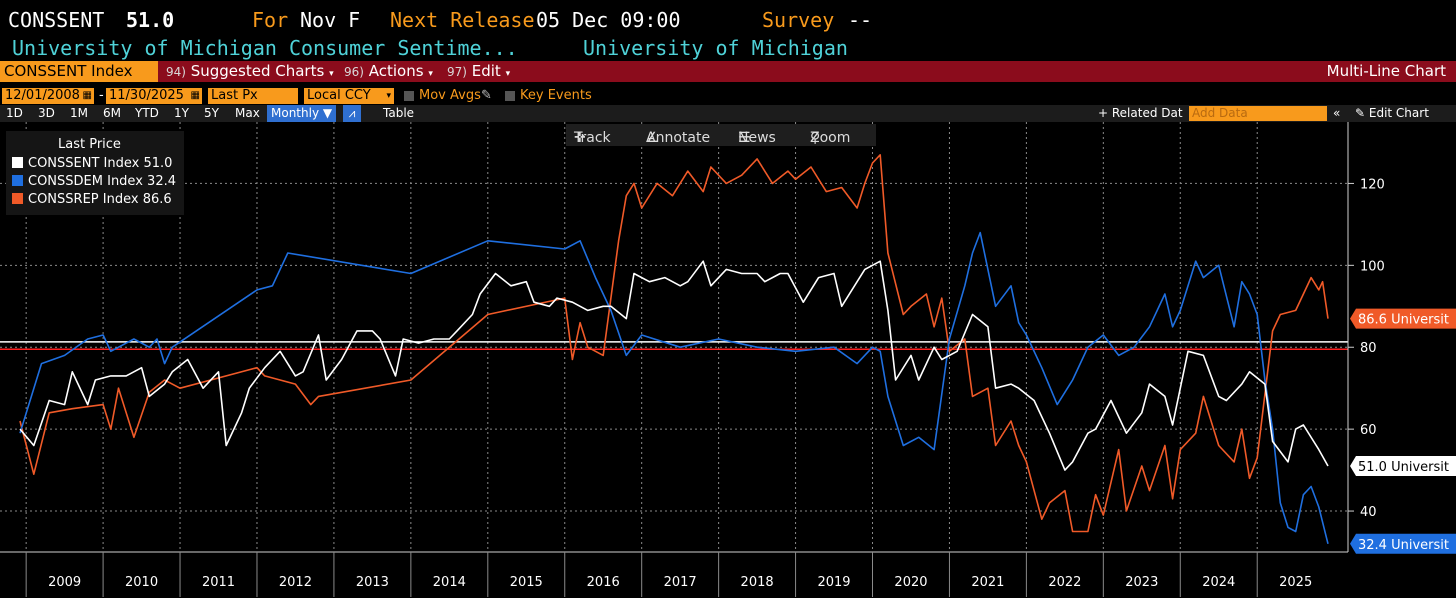  What do you see at coordinates (85, 181) in the screenshot?
I see `legend-name: CONSSDEM Index` at bounding box center [85, 181].